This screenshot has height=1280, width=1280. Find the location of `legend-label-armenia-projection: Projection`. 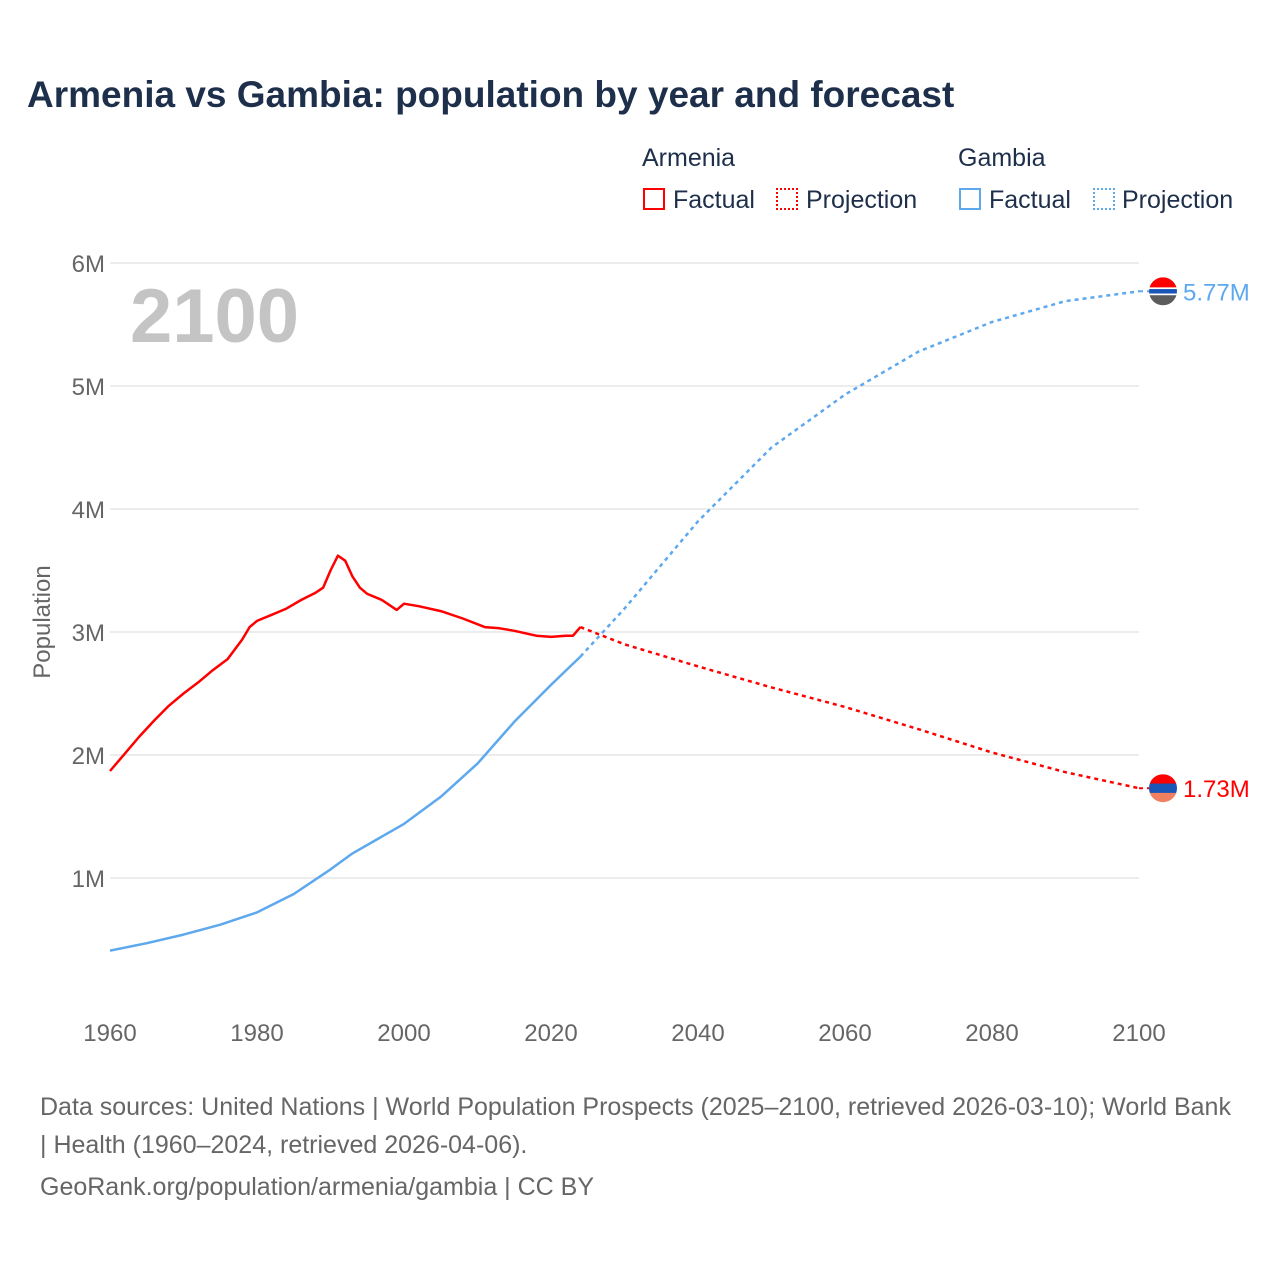

legend-label-armenia-projection: Projection is located at coordinates (862, 200).